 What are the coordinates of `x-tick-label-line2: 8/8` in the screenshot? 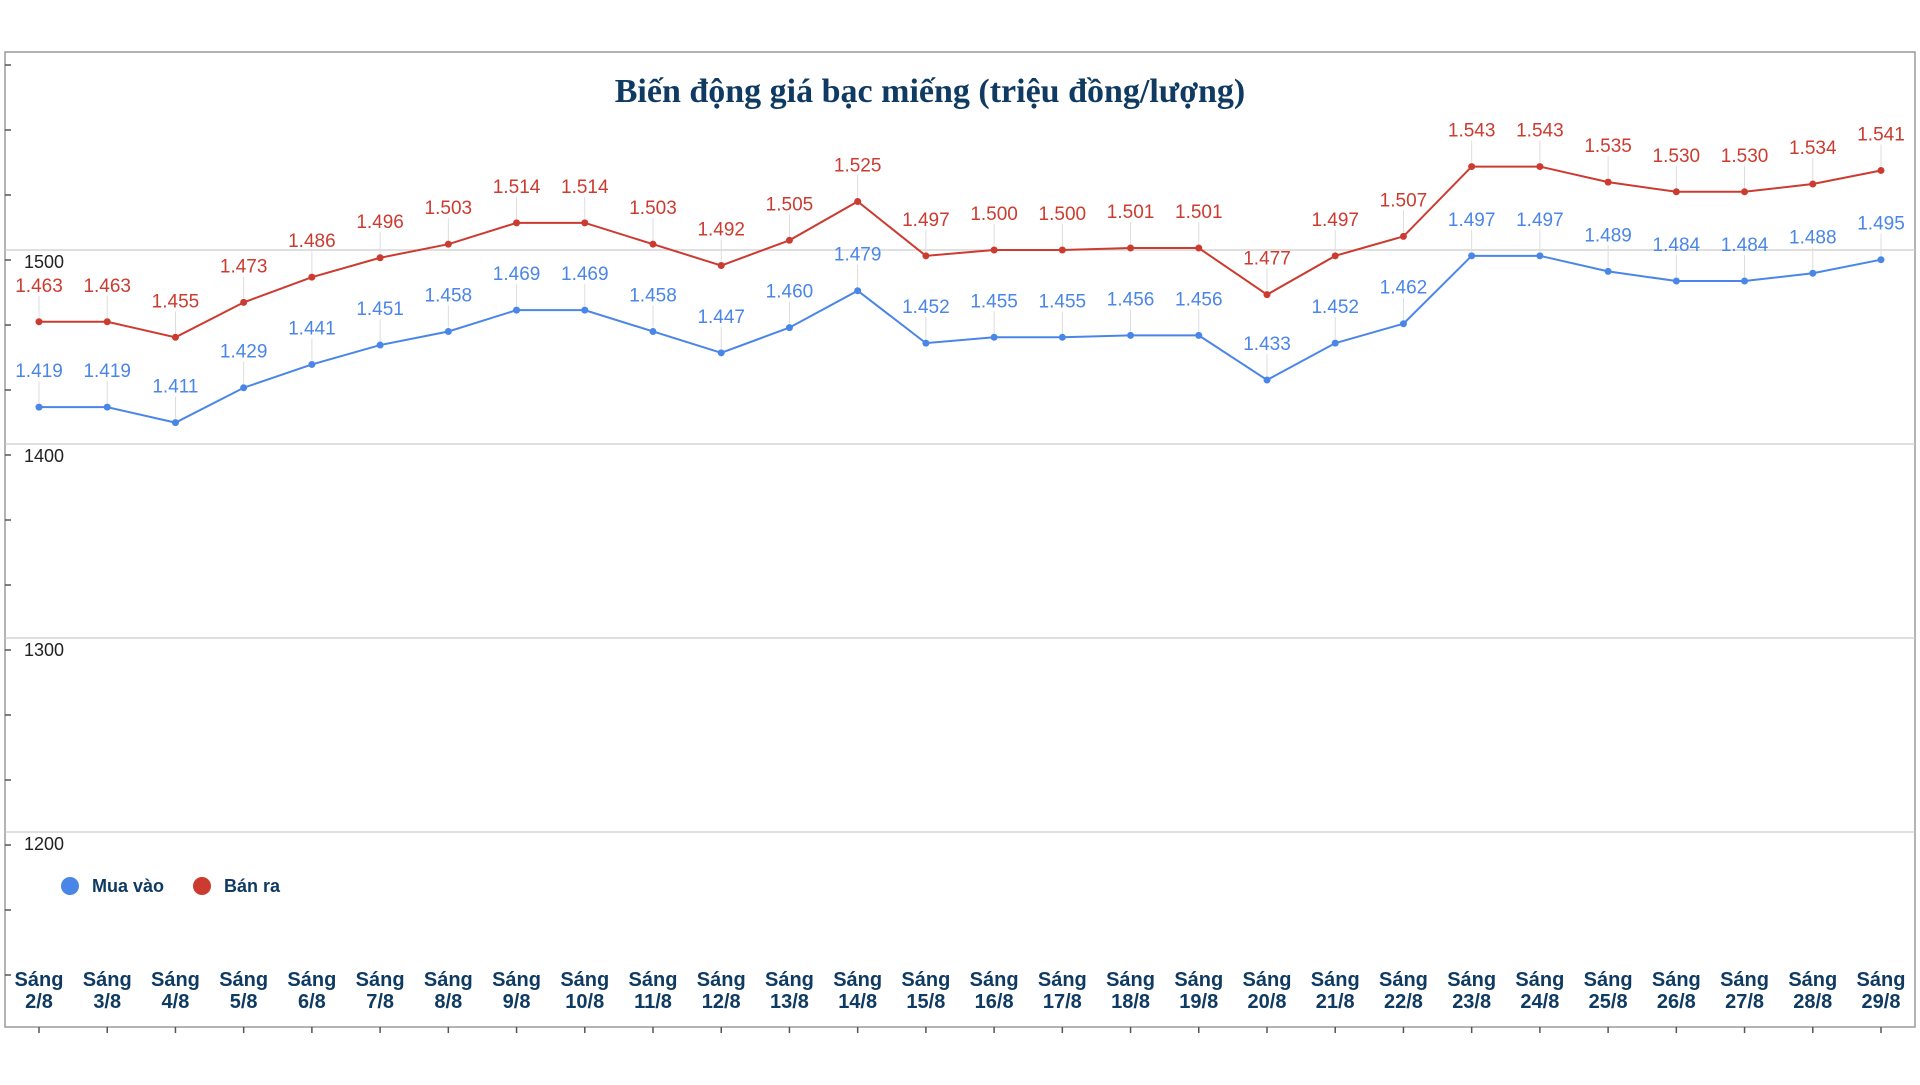 It's located at (448, 1002).